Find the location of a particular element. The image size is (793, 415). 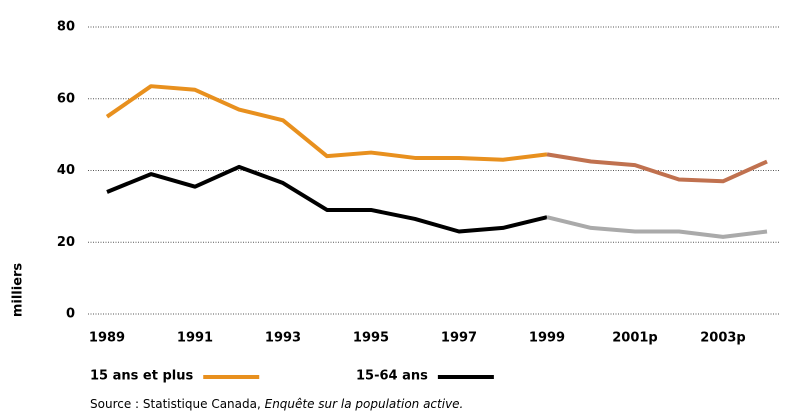

x-tick-label: 2003p is located at coordinates (723, 338).